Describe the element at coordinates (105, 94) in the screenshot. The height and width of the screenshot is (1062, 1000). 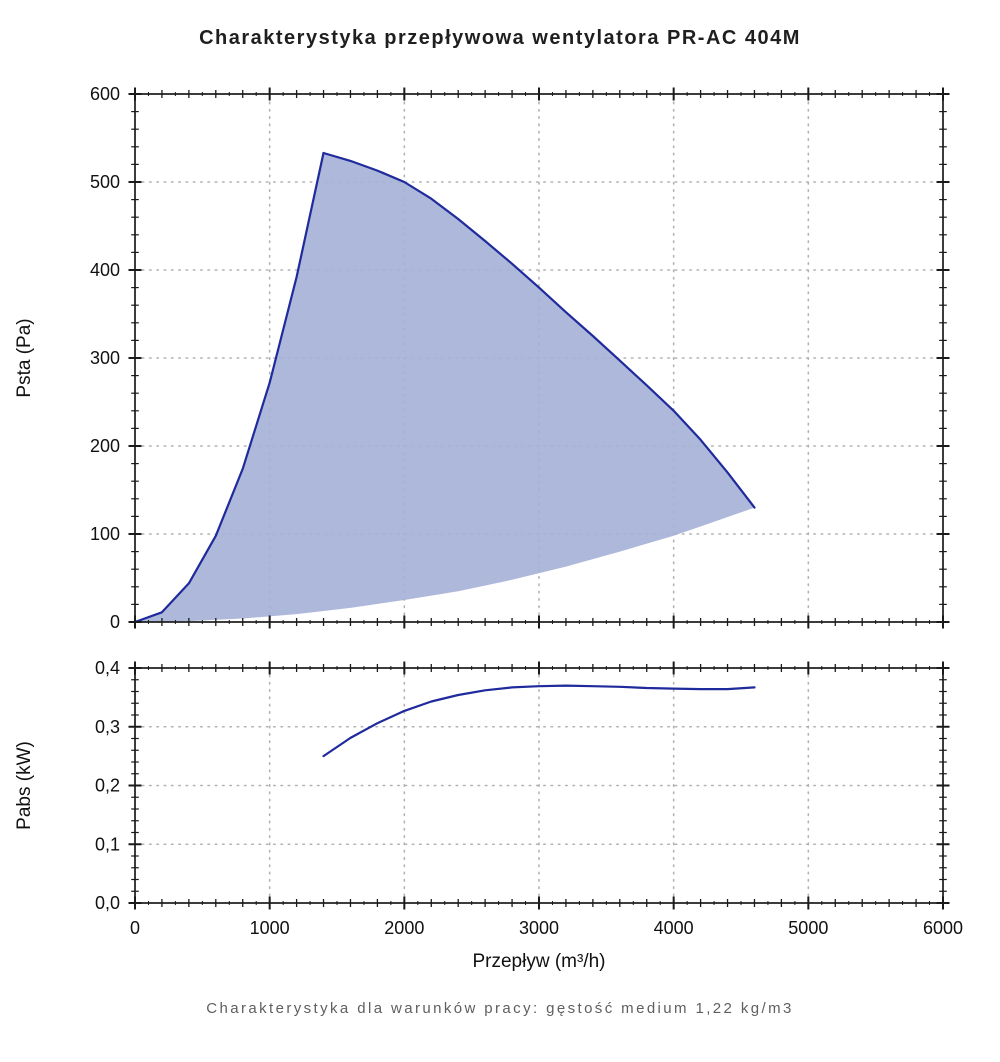
I see `y-tick-label: 600` at that location.